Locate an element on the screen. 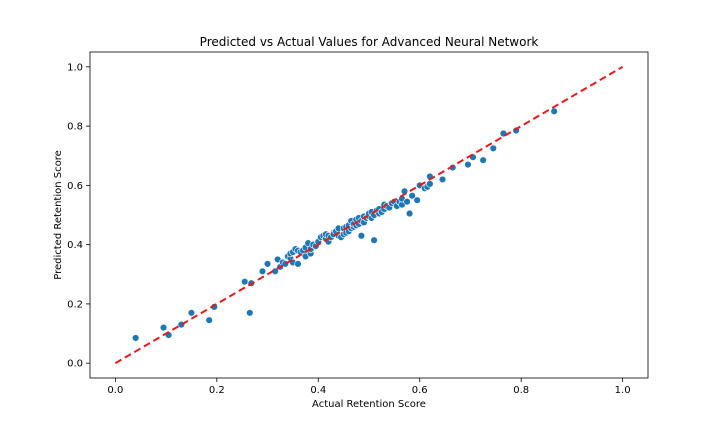  x-tick-label: 0.6 is located at coordinates (420, 390).